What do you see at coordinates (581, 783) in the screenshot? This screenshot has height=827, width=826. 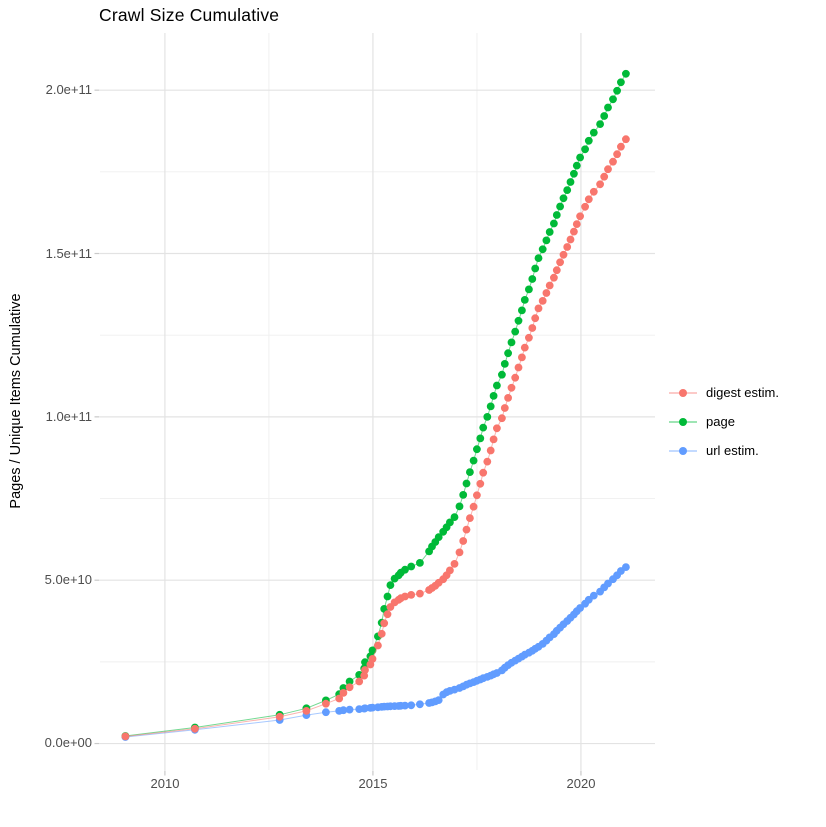 I see `x-tick-label-2020: 2020` at bounding box center [581, 783].